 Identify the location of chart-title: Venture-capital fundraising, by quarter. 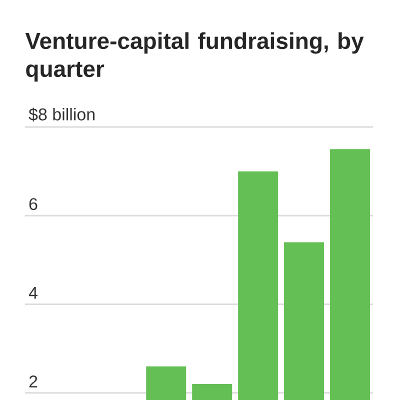
(194, 57).